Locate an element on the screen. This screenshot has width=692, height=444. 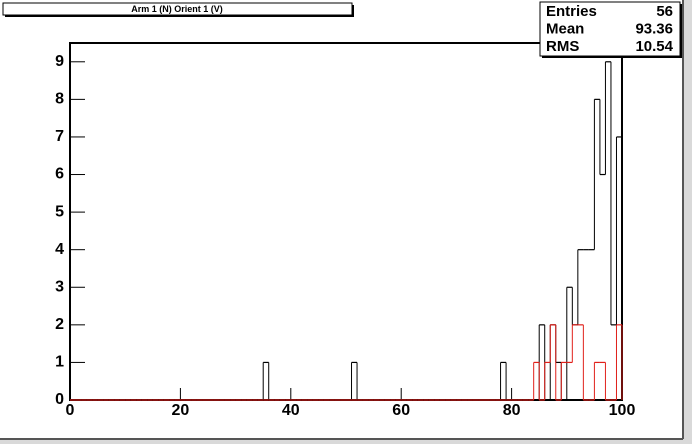
y-tick-label: 0 is located at coordinates (59, 399).